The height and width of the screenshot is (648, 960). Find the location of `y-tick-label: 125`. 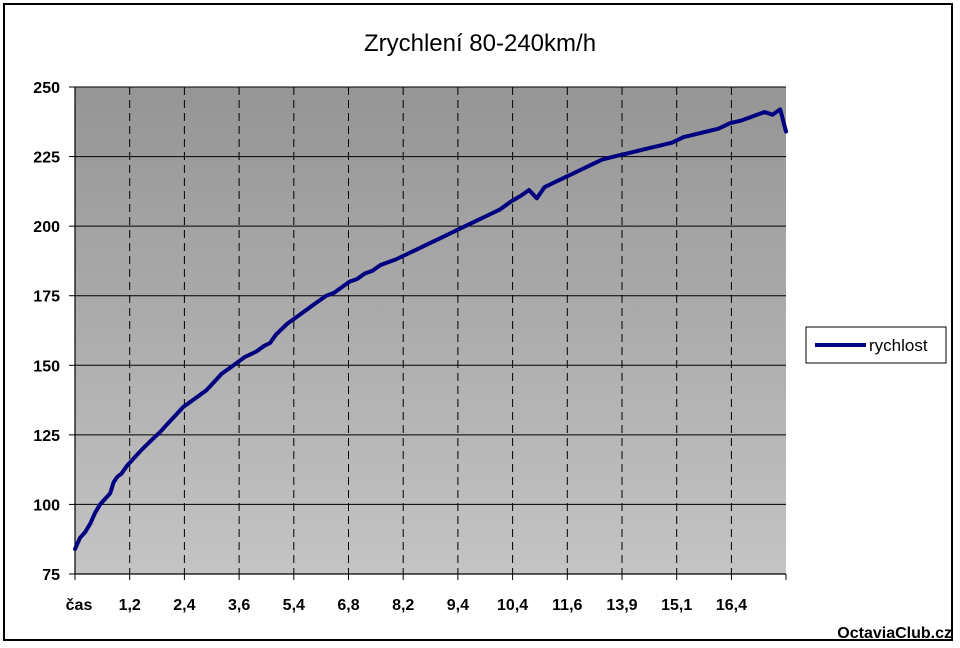

y-tick-label: 125 is located at coordinates (46, 436).